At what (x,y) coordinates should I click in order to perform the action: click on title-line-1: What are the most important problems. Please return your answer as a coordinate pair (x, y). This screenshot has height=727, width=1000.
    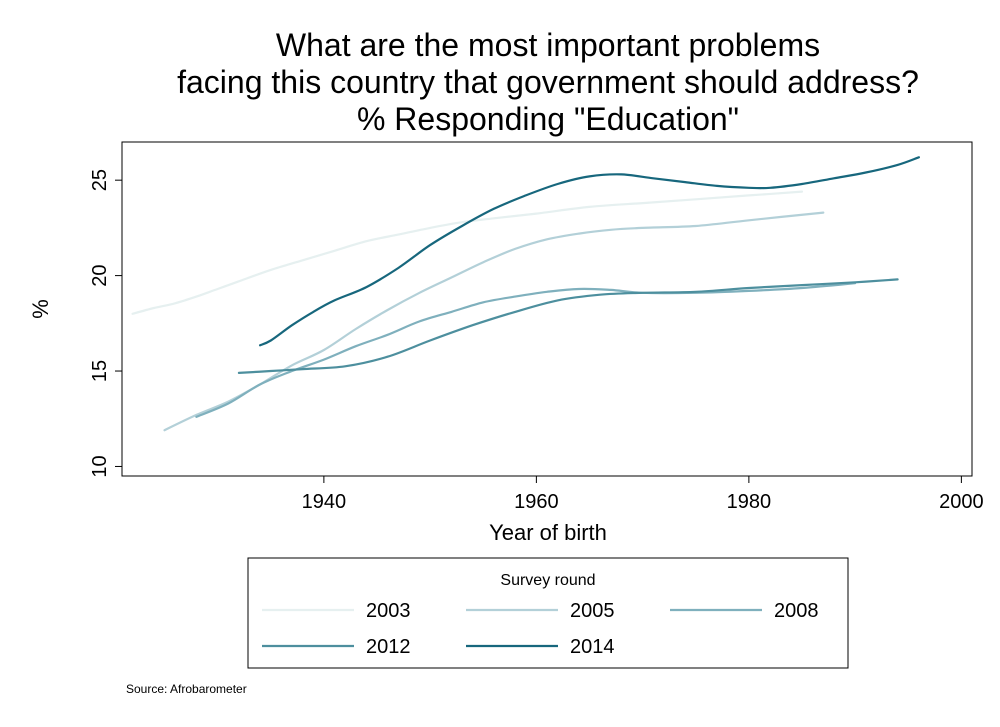
    Looking at the image, I should click on (548, 45).